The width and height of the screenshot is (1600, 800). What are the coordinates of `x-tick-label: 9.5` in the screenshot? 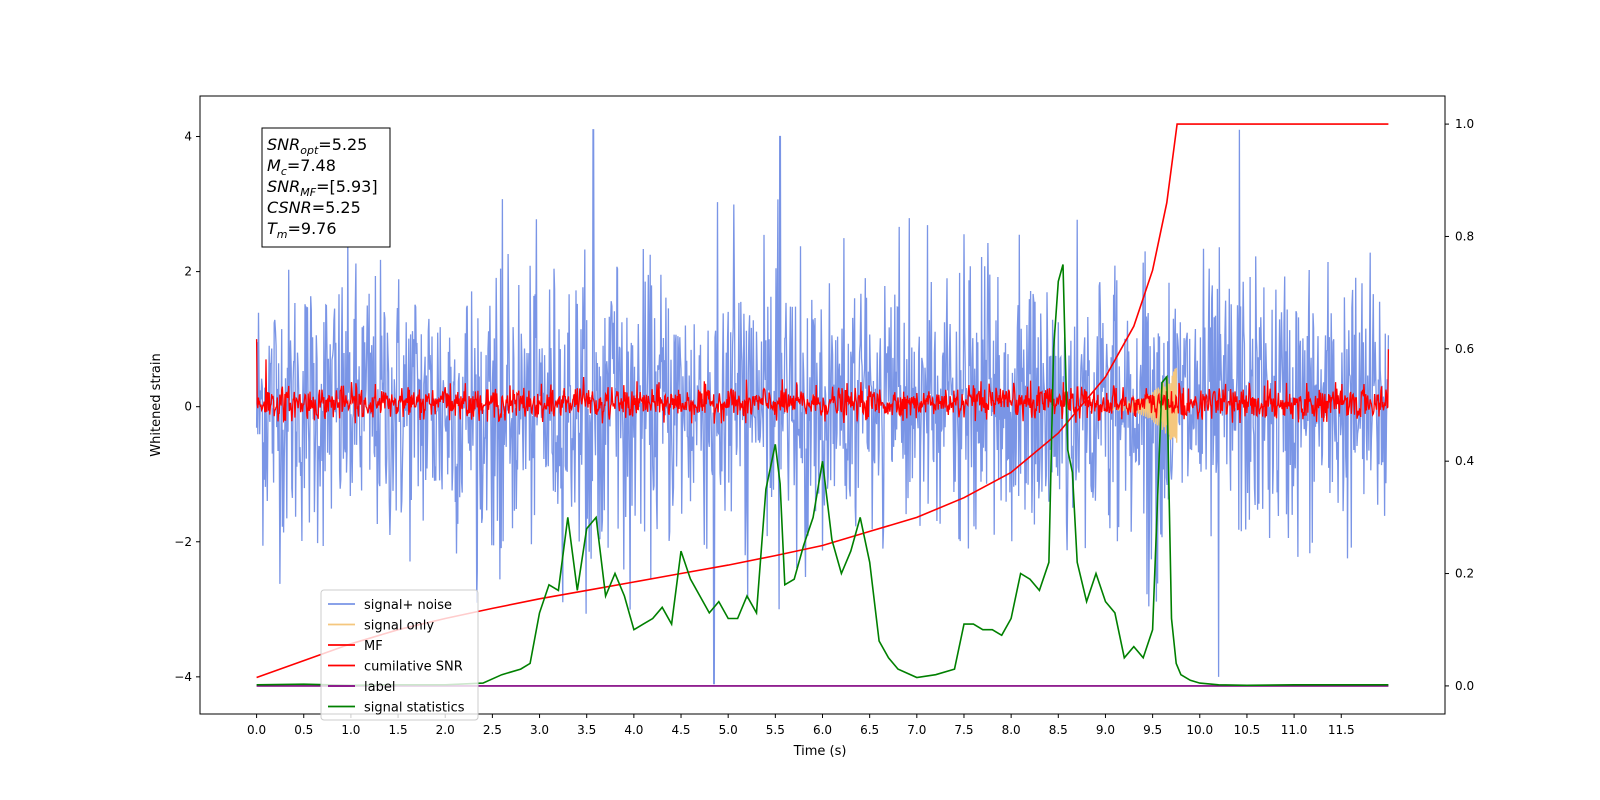 It's located at (1152, 730).